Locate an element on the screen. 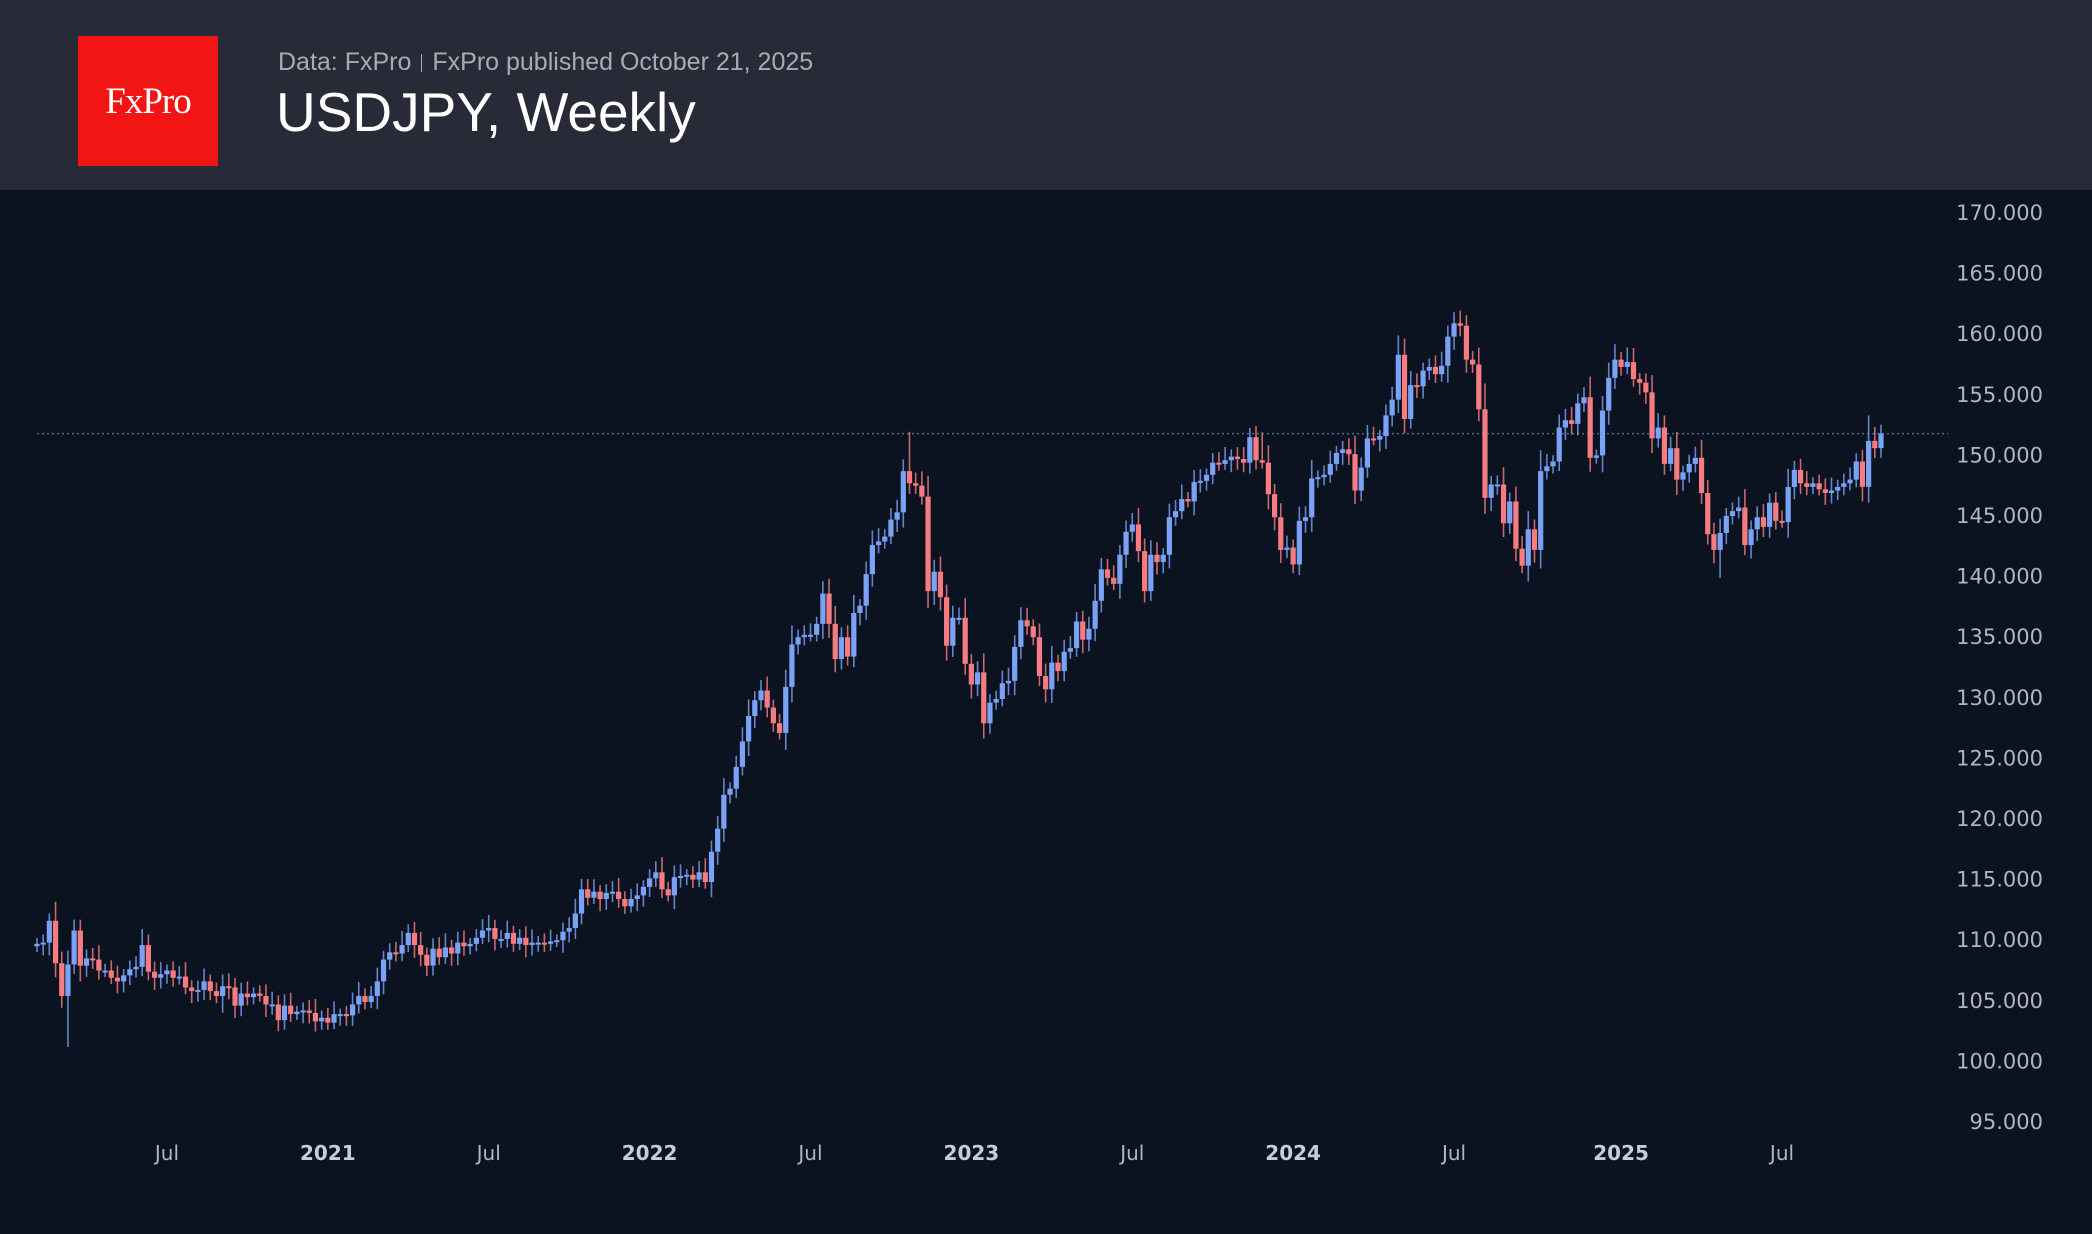 This screenshot has width=2092, height=1234. y-tick-label: 115.000 is located at coordinates (1999, 880).